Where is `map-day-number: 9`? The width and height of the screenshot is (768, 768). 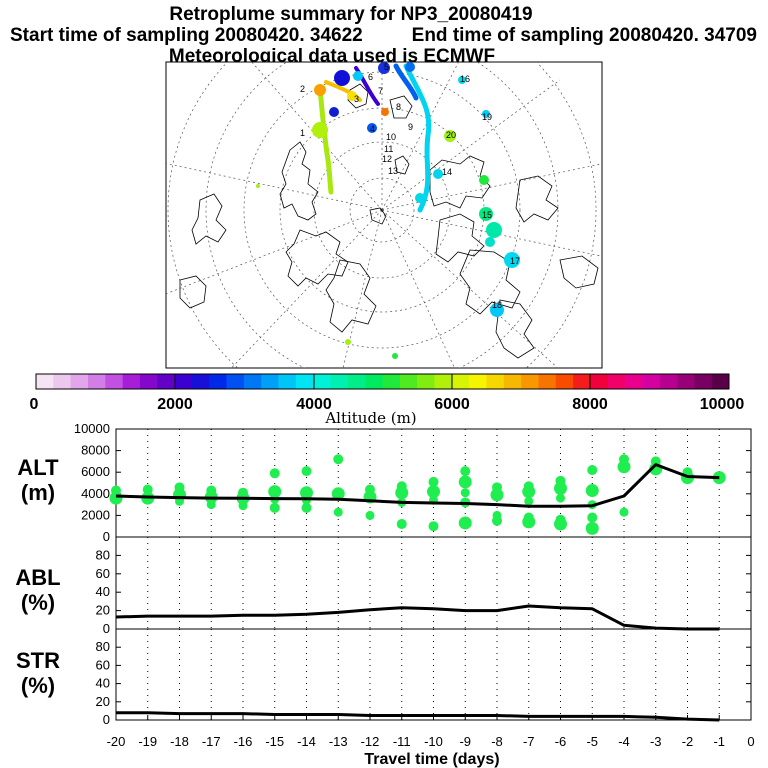
map-day-number: 9 is located at coordinates (410, 127).